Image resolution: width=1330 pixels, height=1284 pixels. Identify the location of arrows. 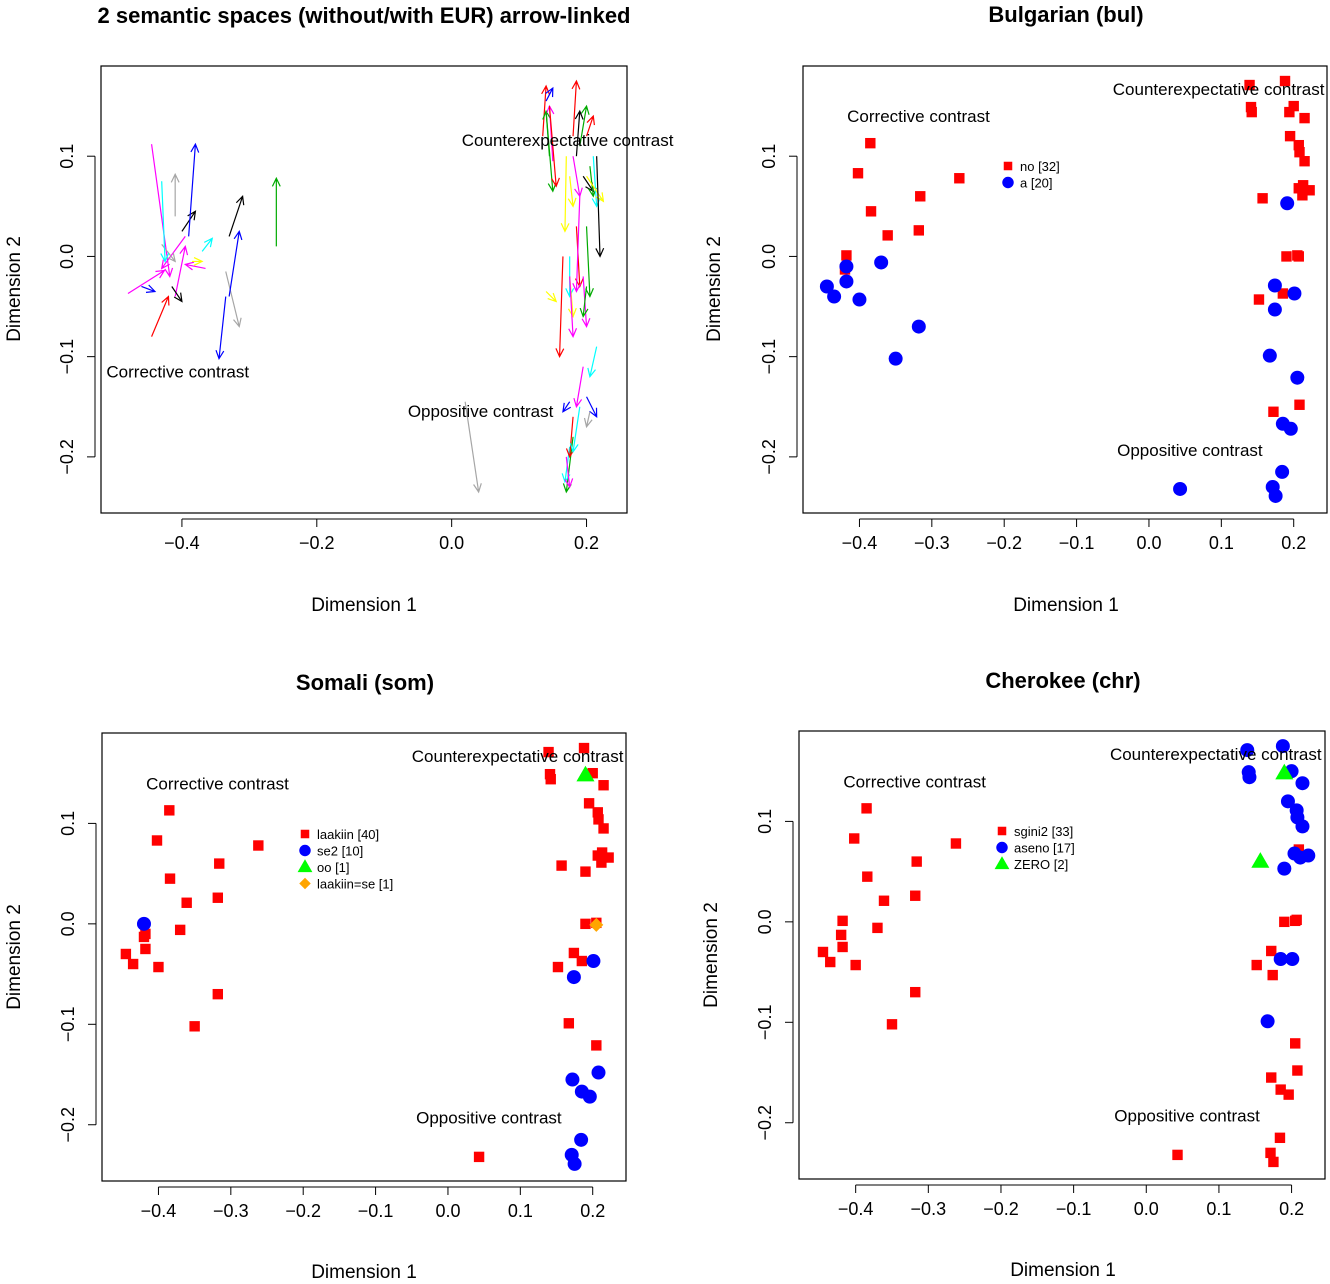
(366, 286).